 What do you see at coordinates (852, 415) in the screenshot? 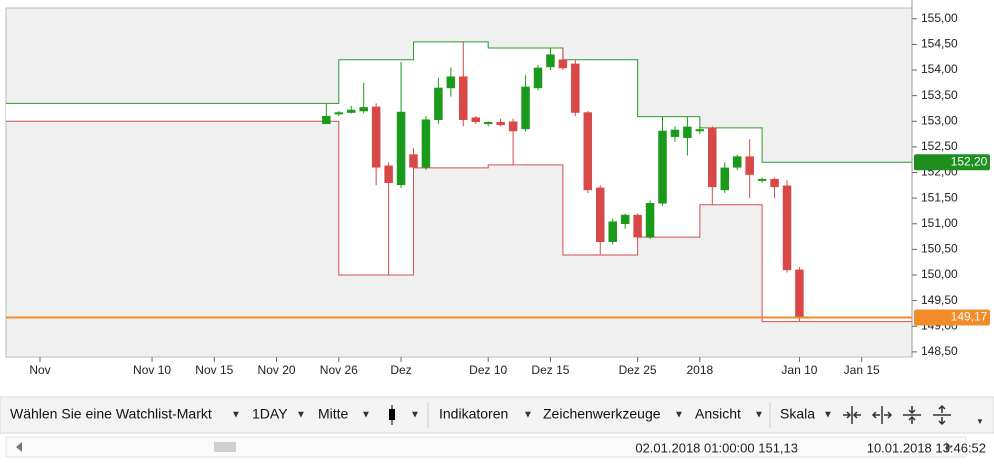
I see `zoom-x-in` at bounding box center [852, 415].